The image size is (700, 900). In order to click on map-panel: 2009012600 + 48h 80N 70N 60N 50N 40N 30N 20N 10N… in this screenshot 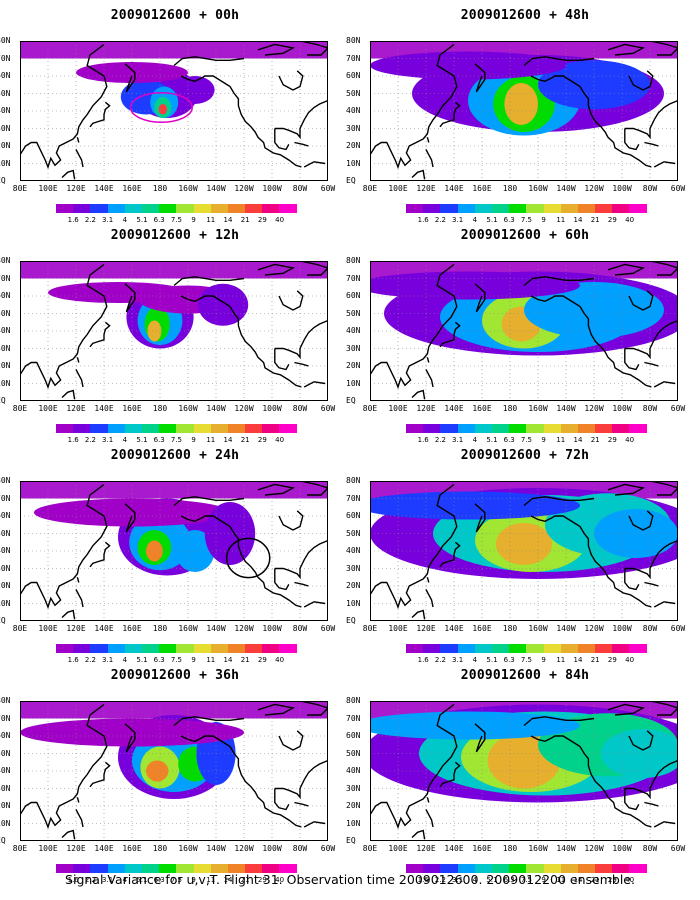, I will do `click(515, 118)`.